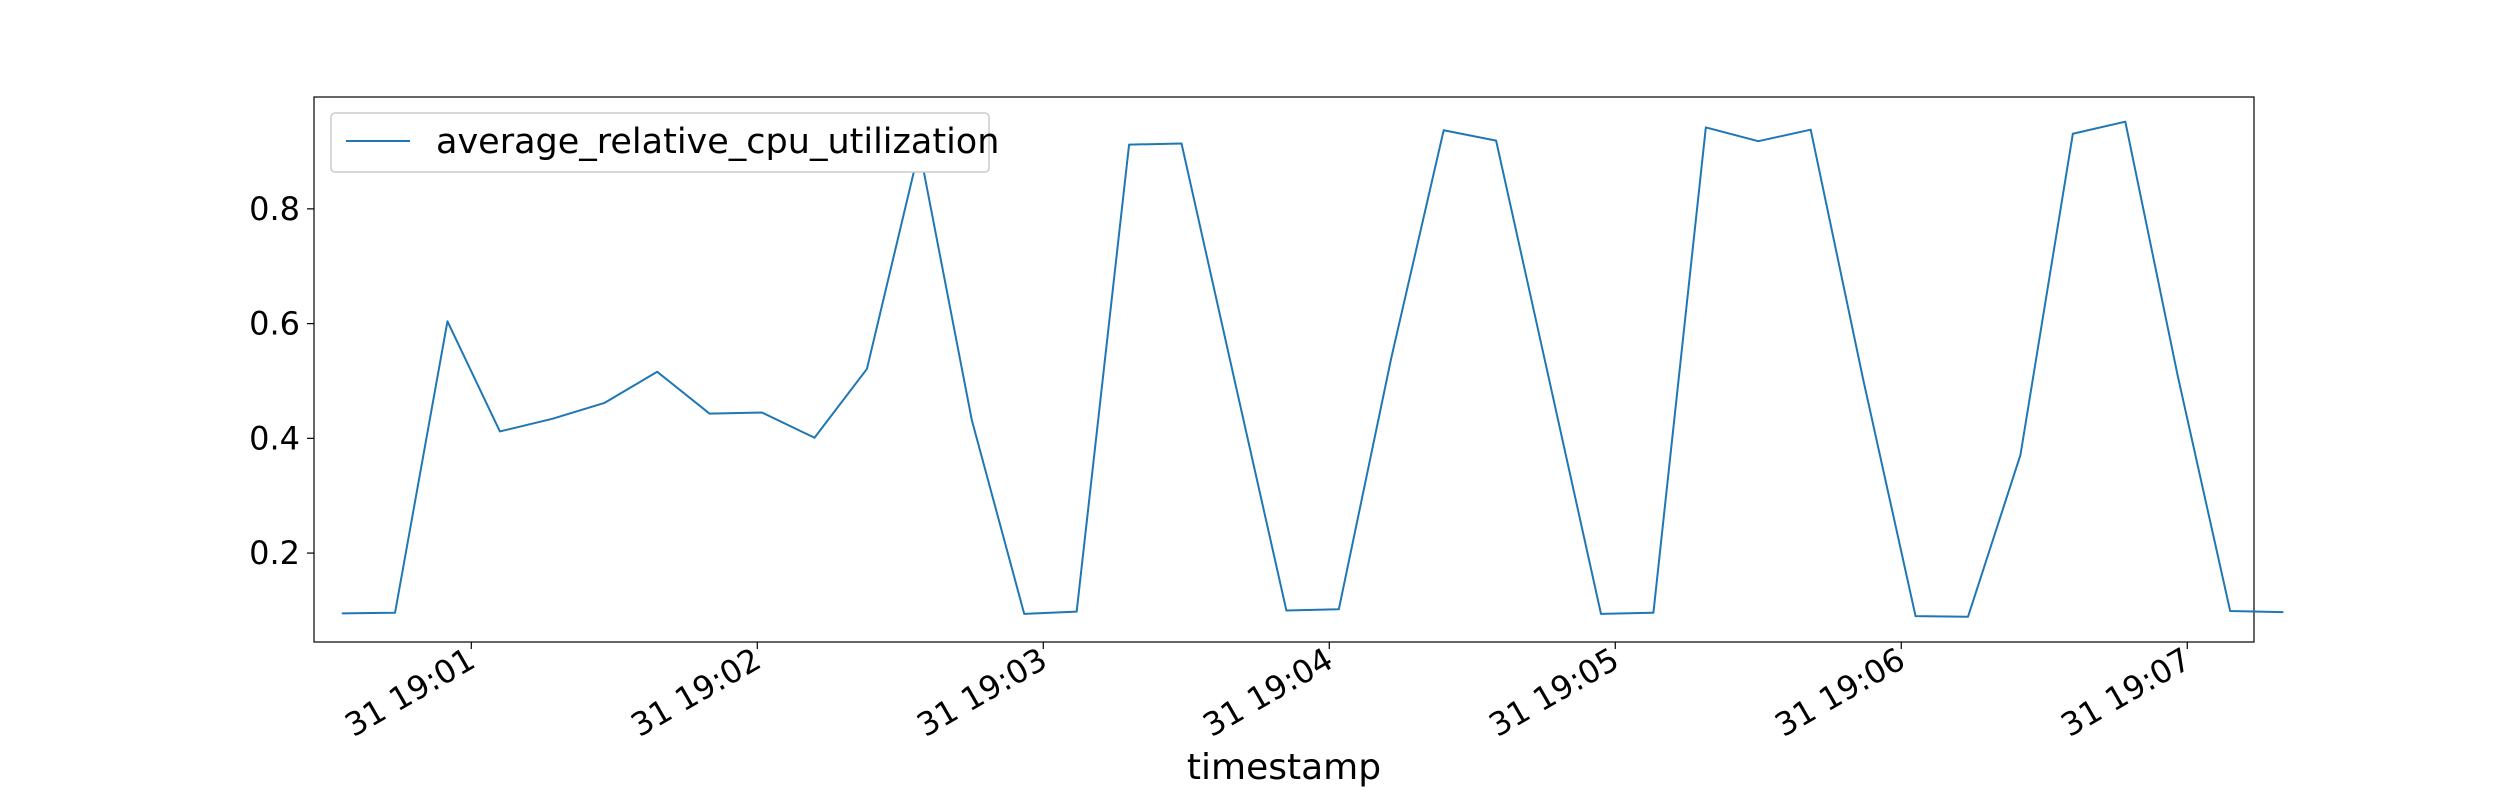  Describe the element at coordinates (717, 142) in the screenshot. I see `legend-label: average_relative_cpu_utilization` at that location.